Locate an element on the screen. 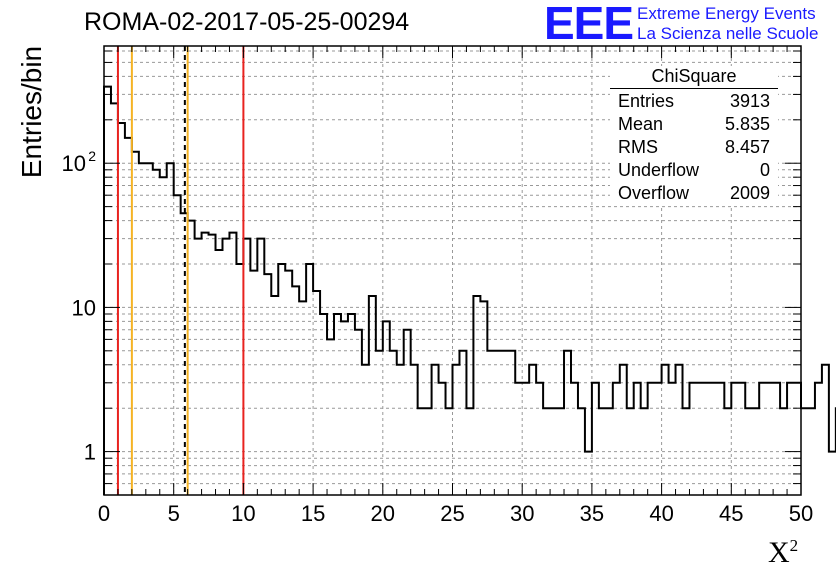  reference-lines-layer is located at coordinates (180, 270).